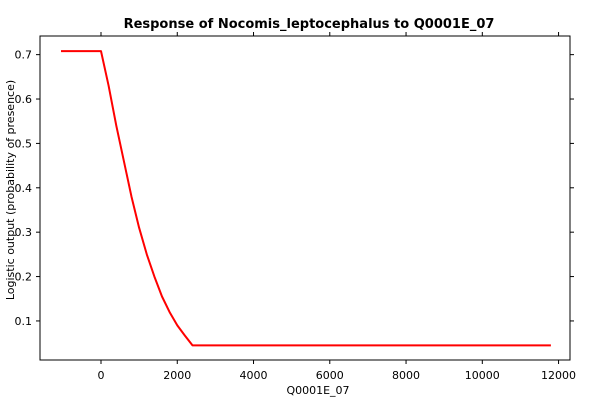 The image size is (600, 400). I want to click on y-tick-label: 0.5, so click(24, 143).